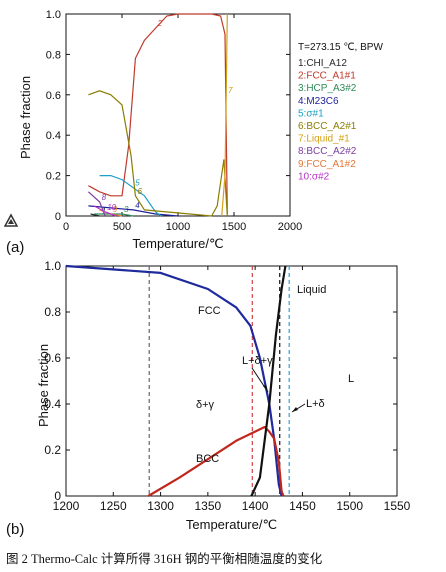  I want to click on x-tick-label: 1300, so click(160, 506).